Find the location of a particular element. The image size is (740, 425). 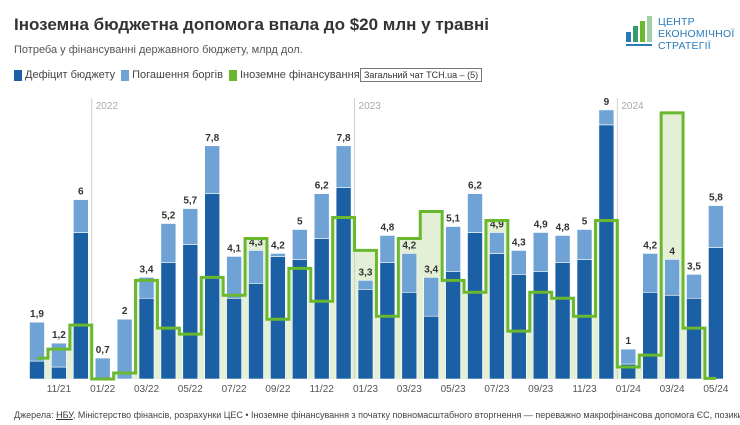

logo: ЦЕНТР ЕКОНОМІЧНОЇ СТРАТЕГІЇ is located at coordinates (680, 34).